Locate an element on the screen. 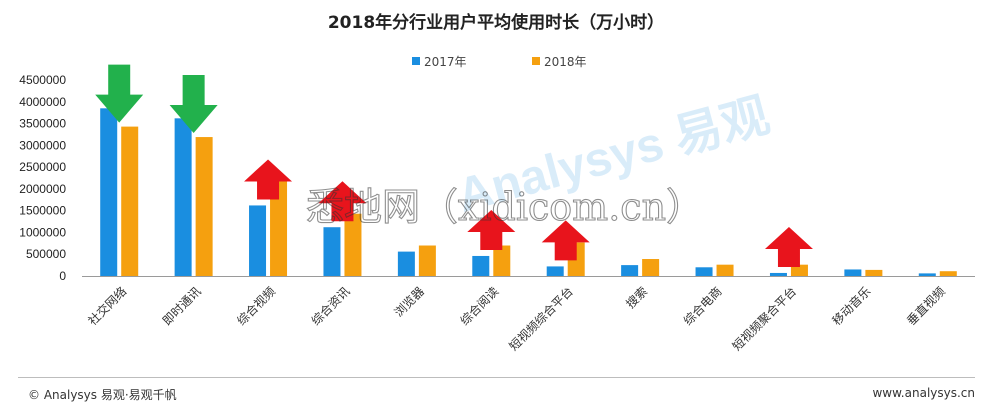  category-label: 综合电商 is located at coordinates (702, 306).